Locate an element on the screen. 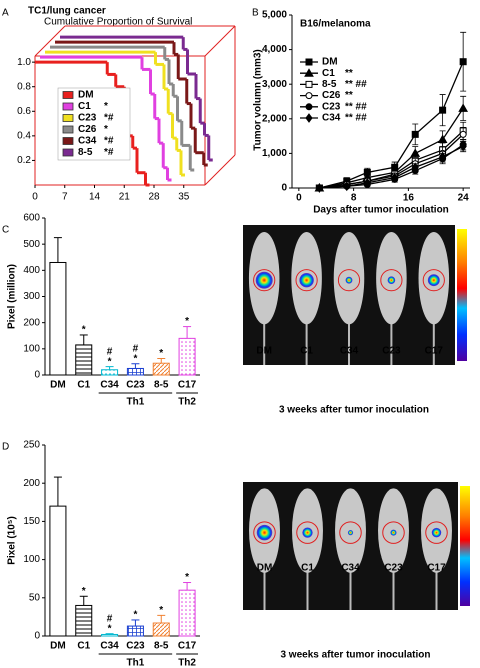 The image size is (480, 668). y-tick-label: 150 is located at coordinates (31, 521).